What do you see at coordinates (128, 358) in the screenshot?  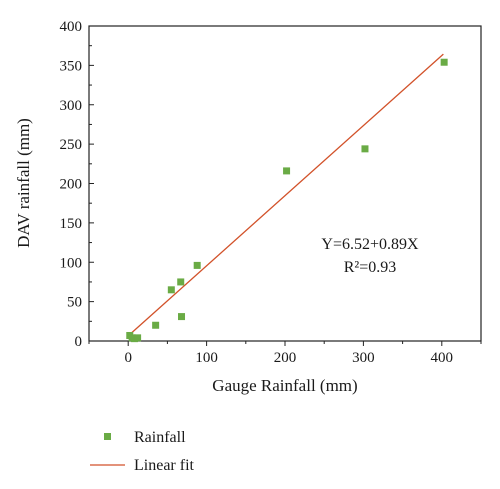 I see `x-tick-label: 0` at bounding box center [128, 358].